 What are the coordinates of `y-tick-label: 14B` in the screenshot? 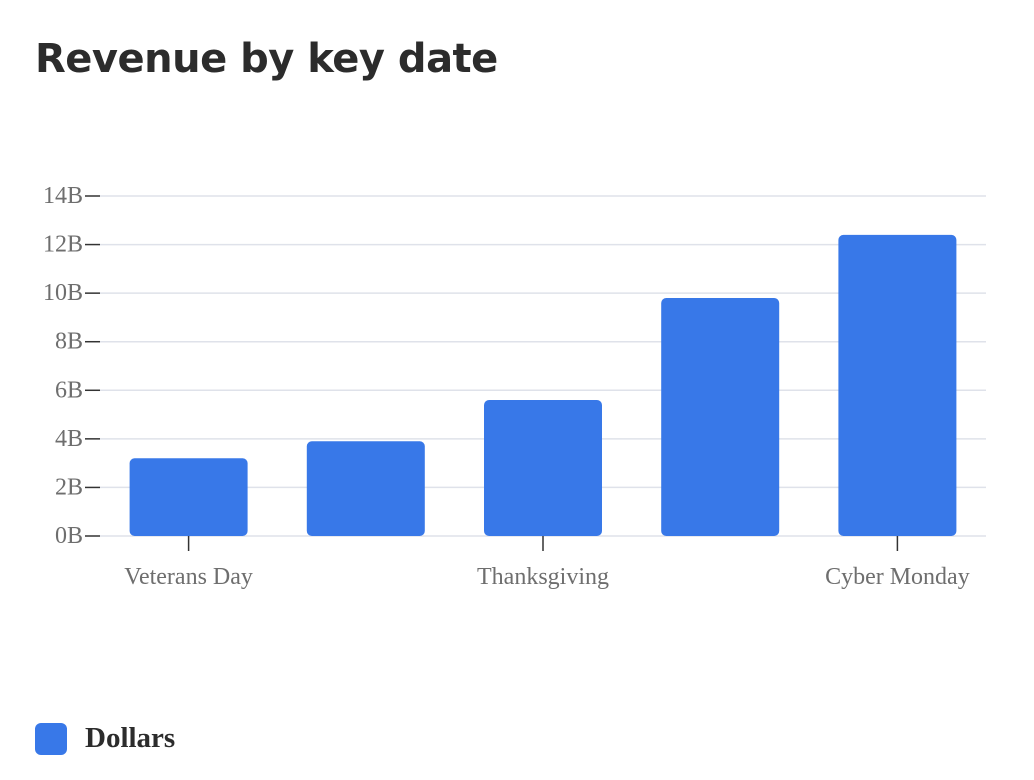 It's located at (63, 196).